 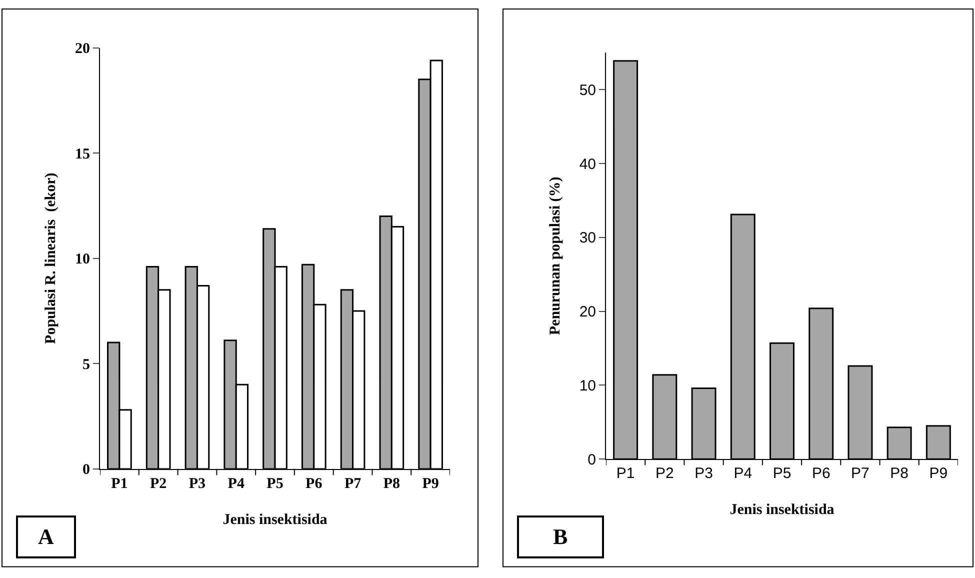 I want to click on text: A, so click(x=46, y=536).